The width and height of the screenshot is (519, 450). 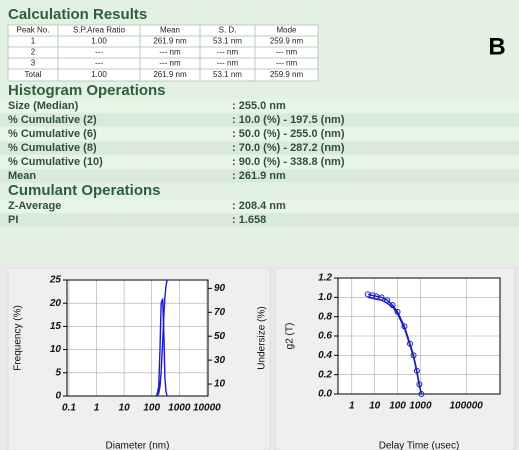 What do you see at coordinates (288, 120) in the screenshot?
I see `item-value: : 10.0 (%) - 197.5 (nm)` at bounding box center [288, 120].